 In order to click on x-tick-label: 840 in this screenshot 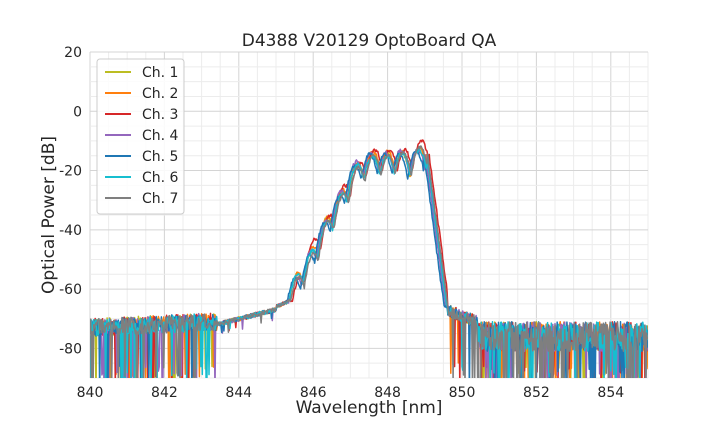, I will do `click(90, 393)`.